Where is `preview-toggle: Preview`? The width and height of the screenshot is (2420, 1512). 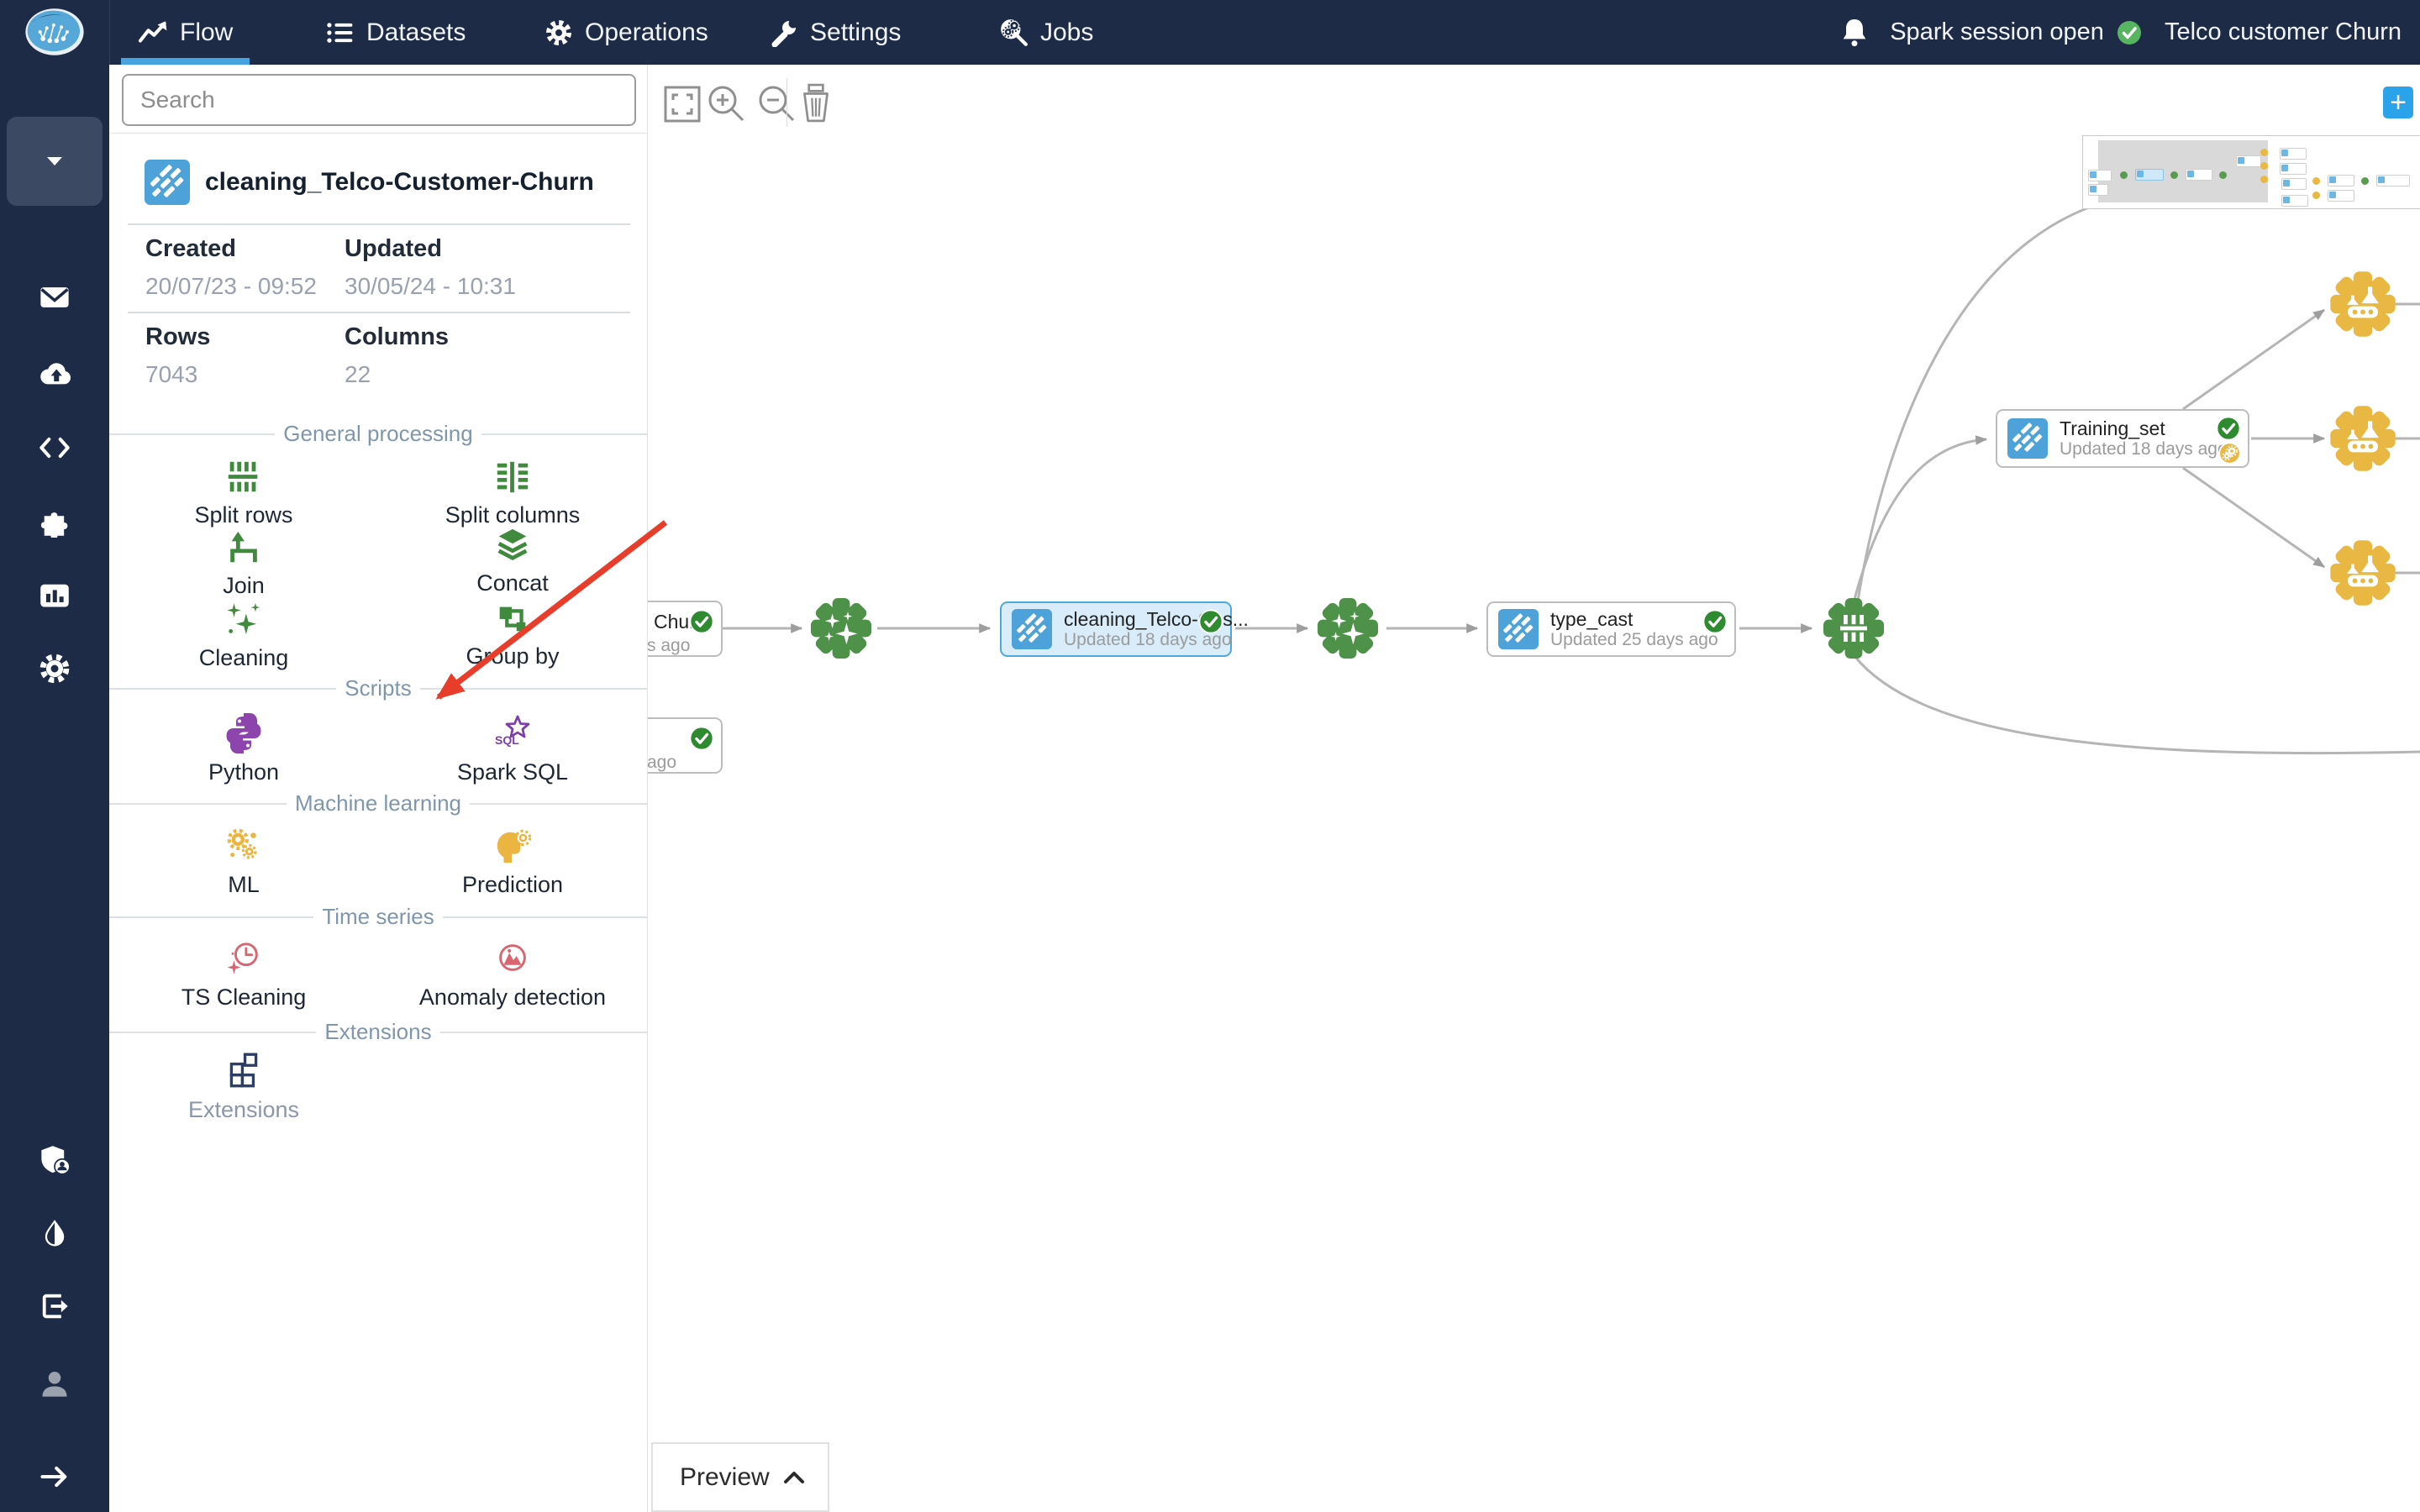
preview-toggle: Preview is located at coordinates (740, 1477).